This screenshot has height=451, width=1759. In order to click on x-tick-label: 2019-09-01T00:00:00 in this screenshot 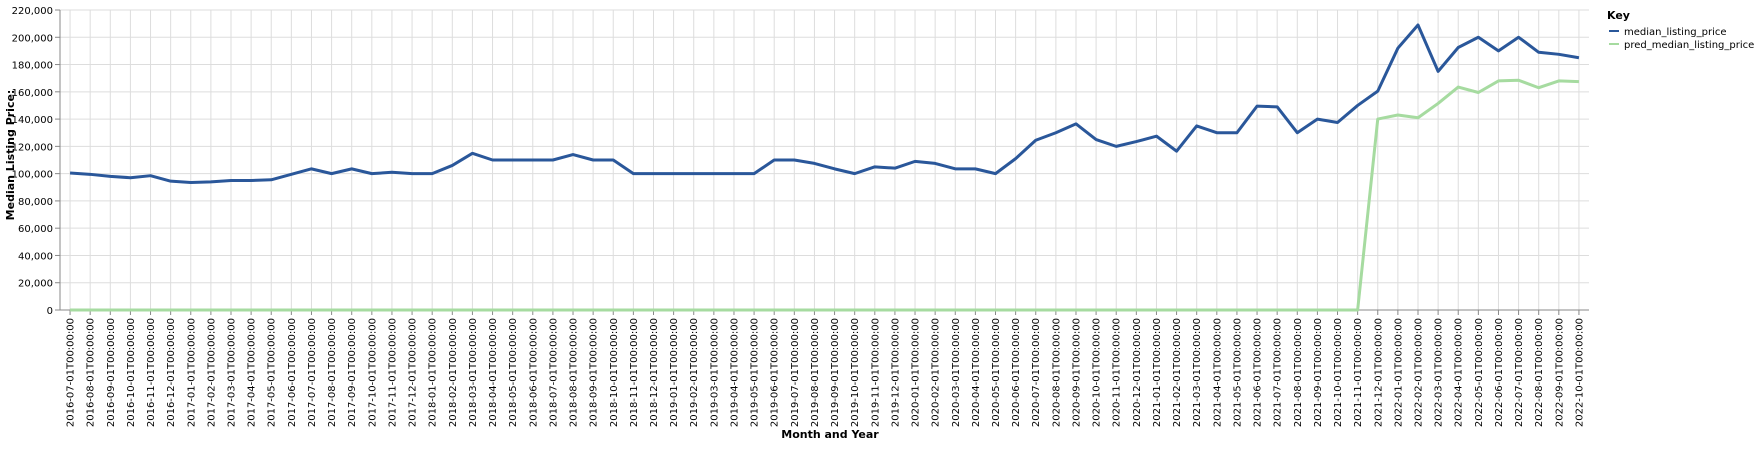, I will do `click(835, 372)`.